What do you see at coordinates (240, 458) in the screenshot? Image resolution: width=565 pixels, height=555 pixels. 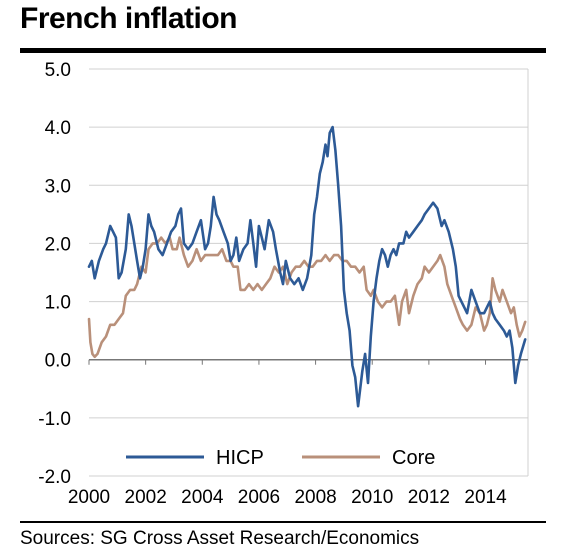 I see `legend-label-hicp: HICP` at bounding box center [240, 458].